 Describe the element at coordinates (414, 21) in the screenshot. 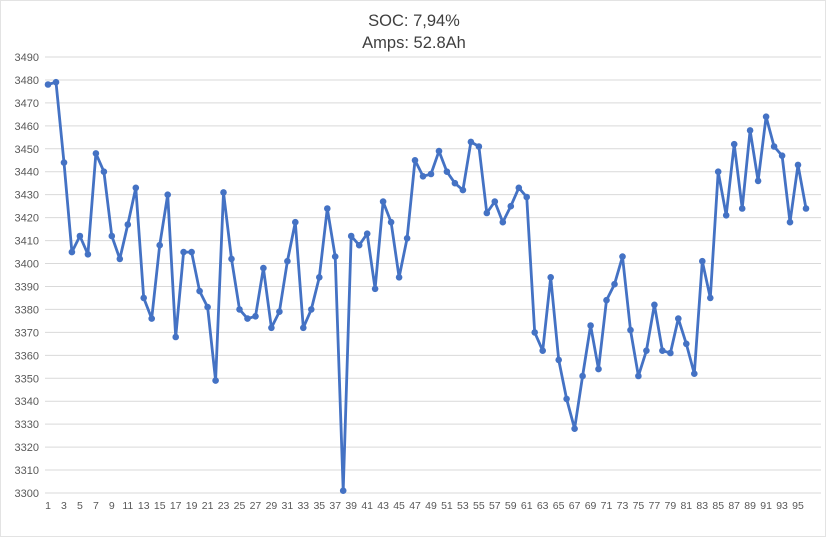

I see `chart-title-line-1: SOC: 7,94%` at that location.